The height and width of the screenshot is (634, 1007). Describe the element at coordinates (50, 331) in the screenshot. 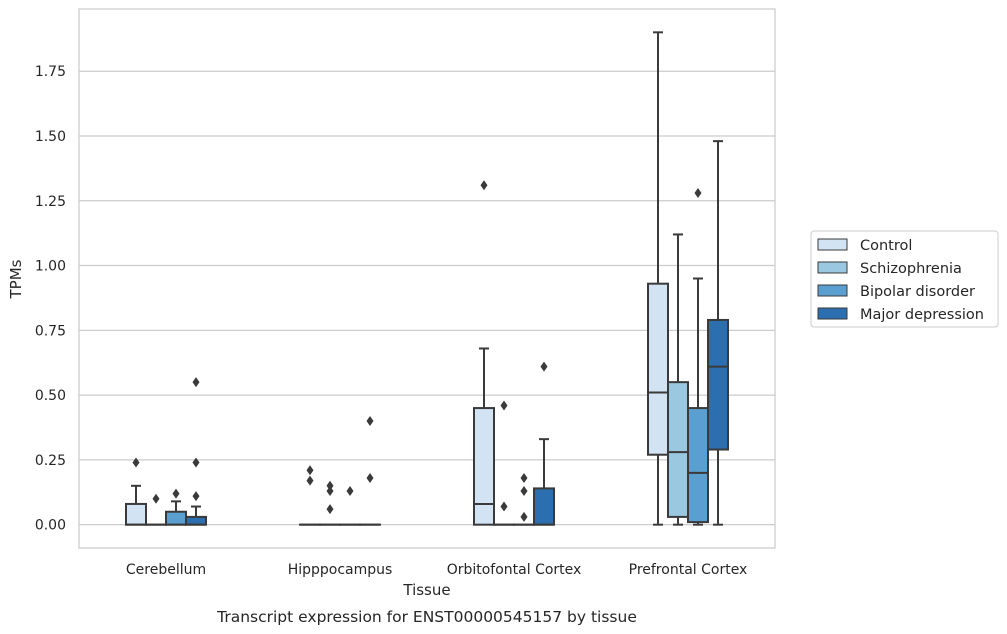

I see `y-tick-label: 0.75` at that location.